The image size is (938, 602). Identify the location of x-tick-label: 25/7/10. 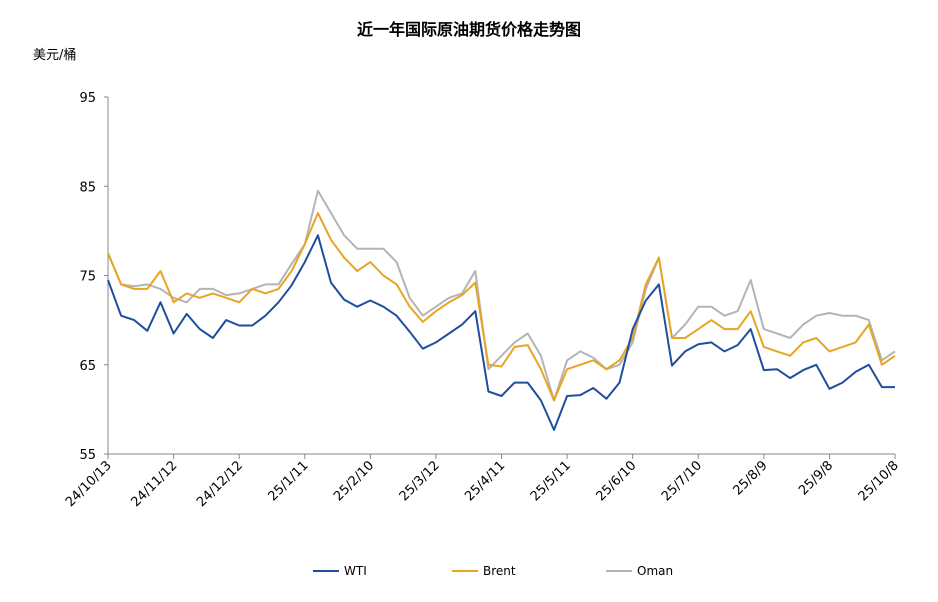
(682, 481).